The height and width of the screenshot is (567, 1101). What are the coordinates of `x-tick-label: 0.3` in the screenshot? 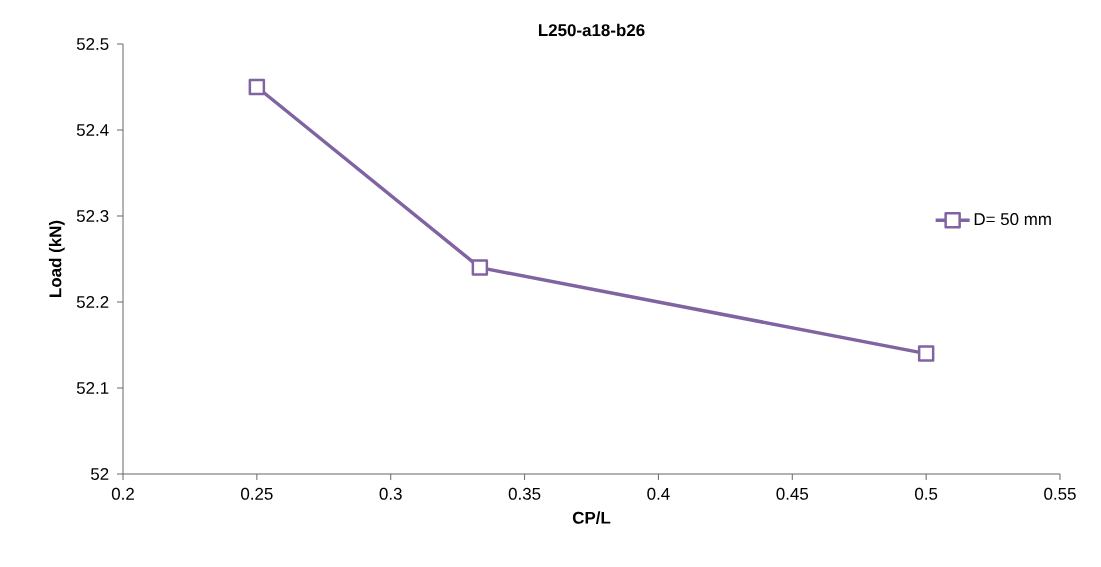 It's located at (390, 493).